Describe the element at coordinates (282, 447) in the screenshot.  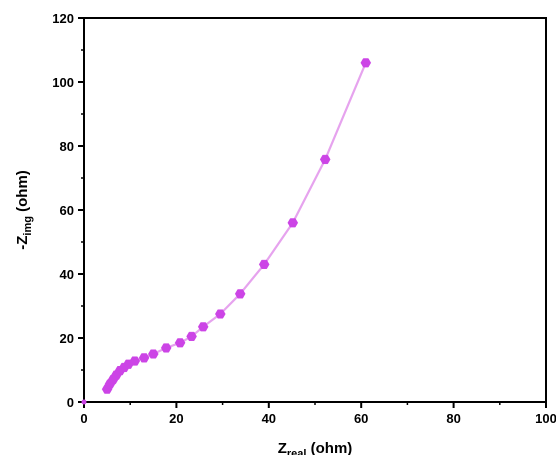
I see `x-axis-title-main: Z` at that location.